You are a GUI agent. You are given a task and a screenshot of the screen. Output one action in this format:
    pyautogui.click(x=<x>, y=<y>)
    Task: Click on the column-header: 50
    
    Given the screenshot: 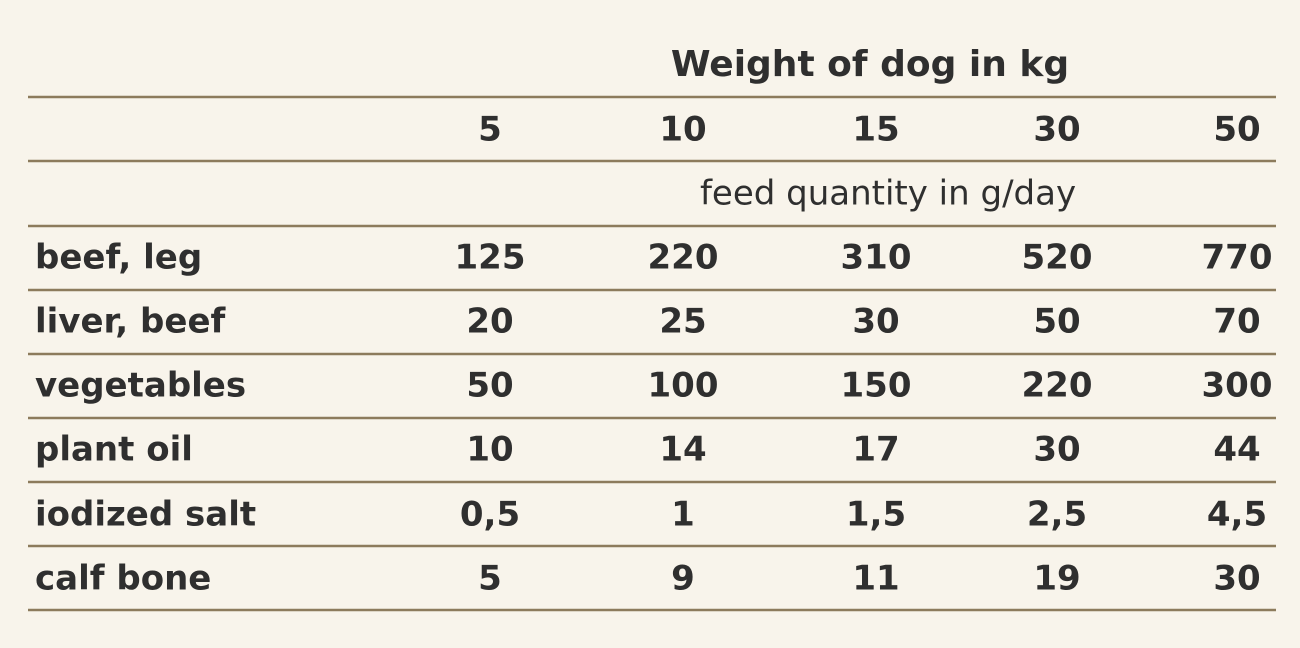 What is the action you would take?
    pyautogui.click(x=1236, y=130)
    